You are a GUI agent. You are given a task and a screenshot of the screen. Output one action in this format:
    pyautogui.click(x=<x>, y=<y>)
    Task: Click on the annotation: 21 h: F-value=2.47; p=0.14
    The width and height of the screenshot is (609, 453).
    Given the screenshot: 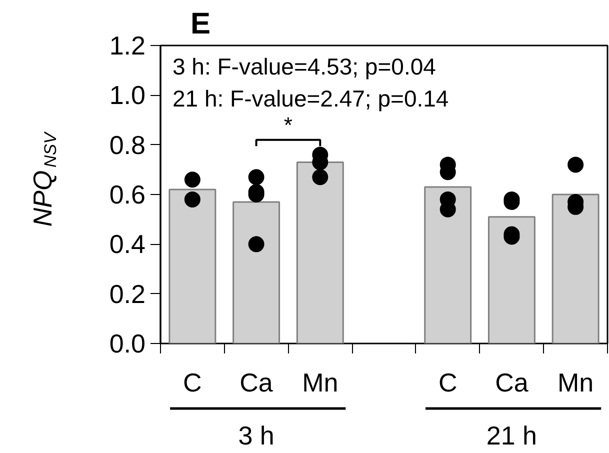 What is the action you would take?
    pyautogui.click(x=310, y=99)
    